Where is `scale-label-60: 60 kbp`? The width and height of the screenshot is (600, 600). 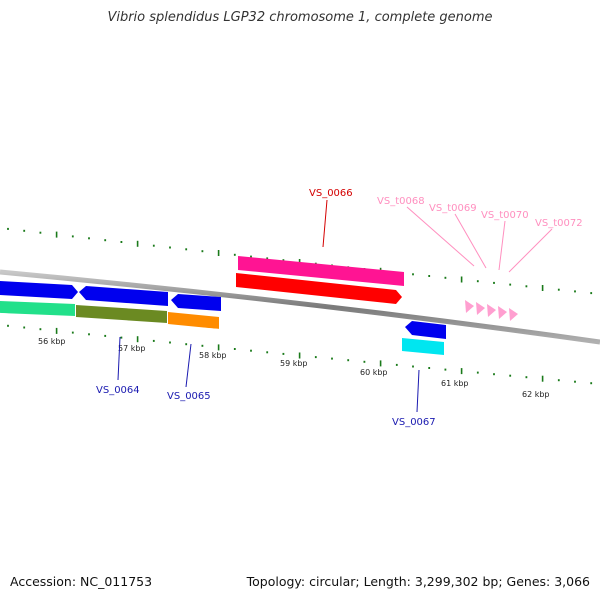
scale-label-60: 60 kbp is located at coordinates (374, 372).